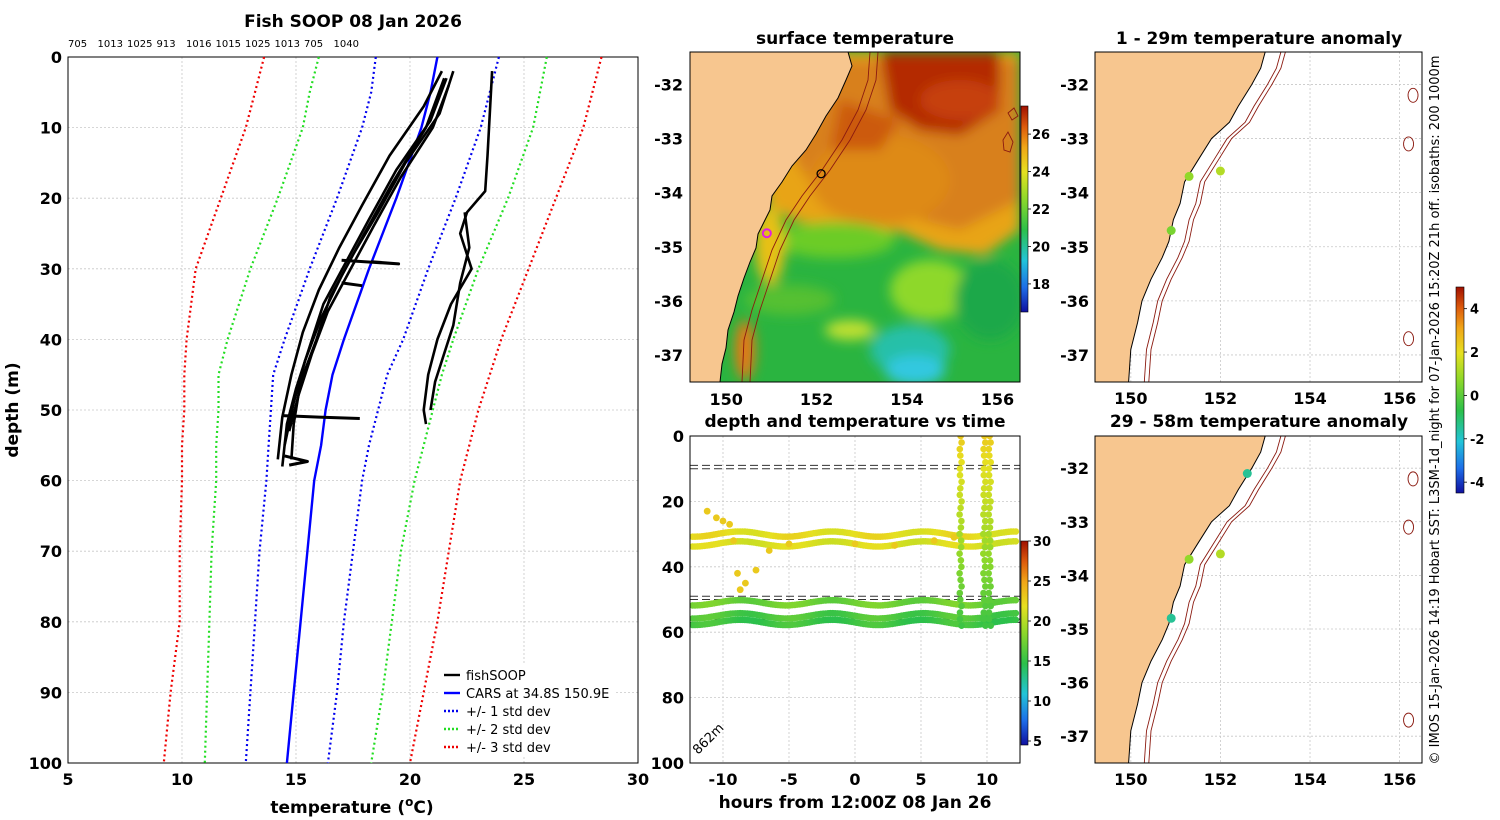  What do you see at coordinates (353, 22) in the screenshot?
I see `profile-title: Fish SOOP 08 Jan 2026` at bounding box center [353, 22].